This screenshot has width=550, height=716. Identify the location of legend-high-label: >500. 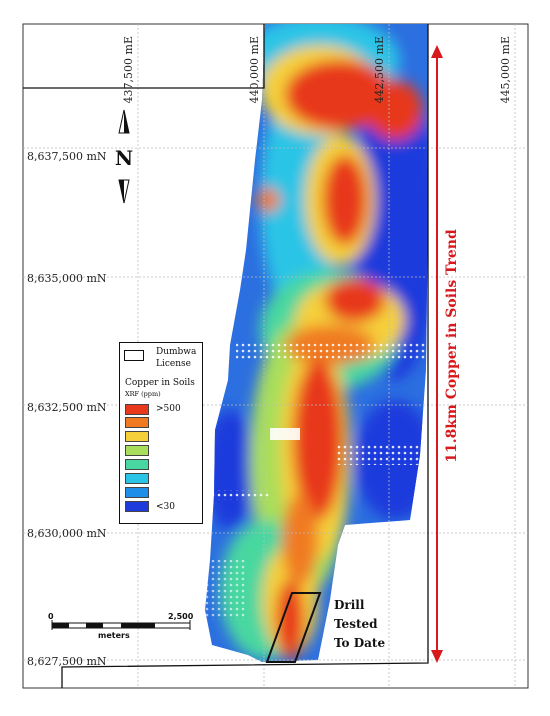
(168, 409).